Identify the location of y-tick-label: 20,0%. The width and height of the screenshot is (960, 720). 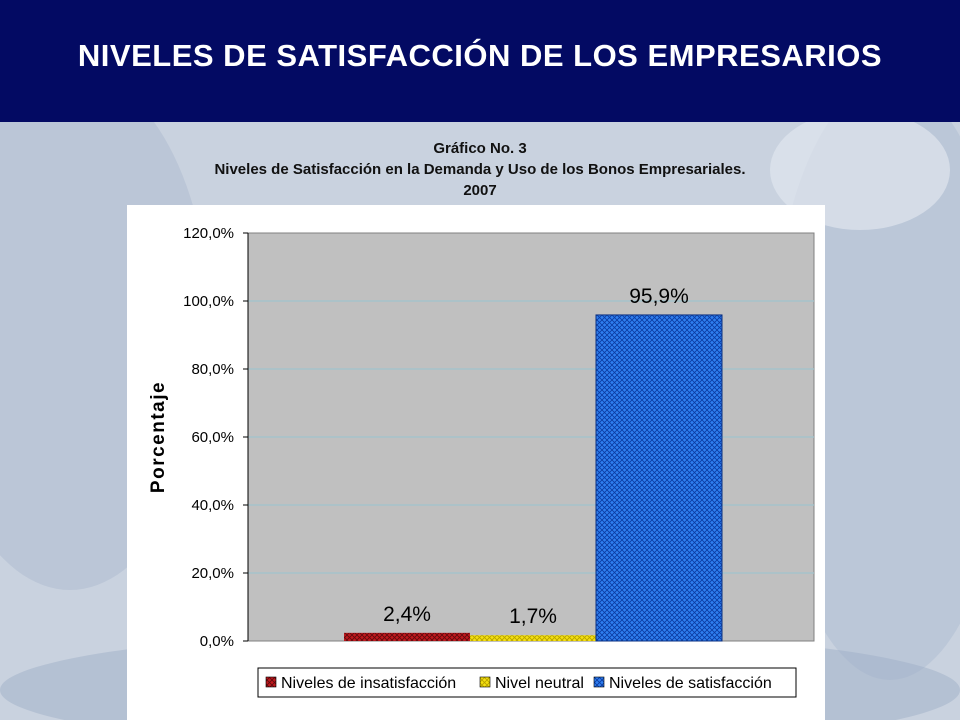
(212, 573).